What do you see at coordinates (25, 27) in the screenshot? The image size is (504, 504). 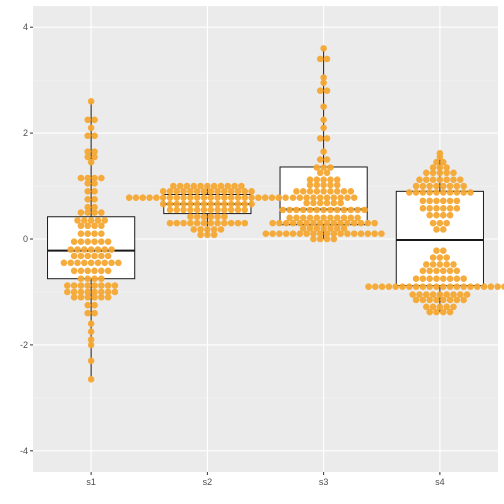 I see `y-tick-label: 4` at bounding box center [25, 27].